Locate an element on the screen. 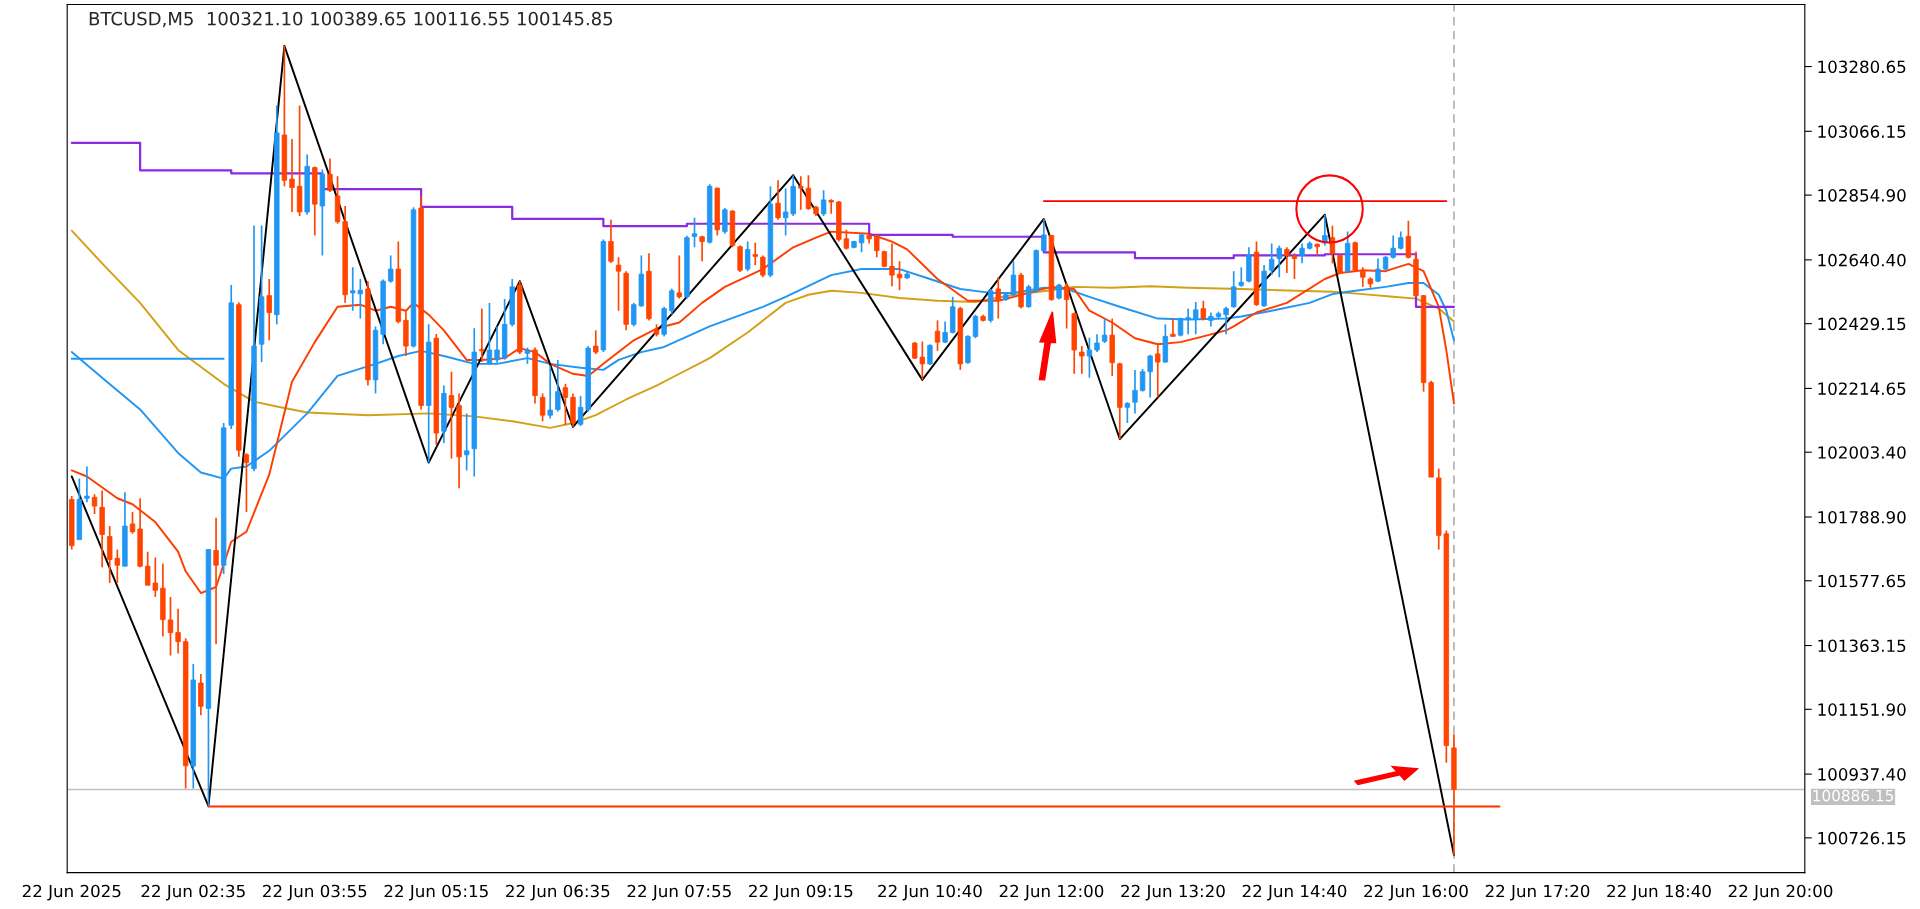 Image resolution: width=1920 pixels, height=909 pixels. y-tick-label: 102003.40 is located at coordinates (1862, 452).